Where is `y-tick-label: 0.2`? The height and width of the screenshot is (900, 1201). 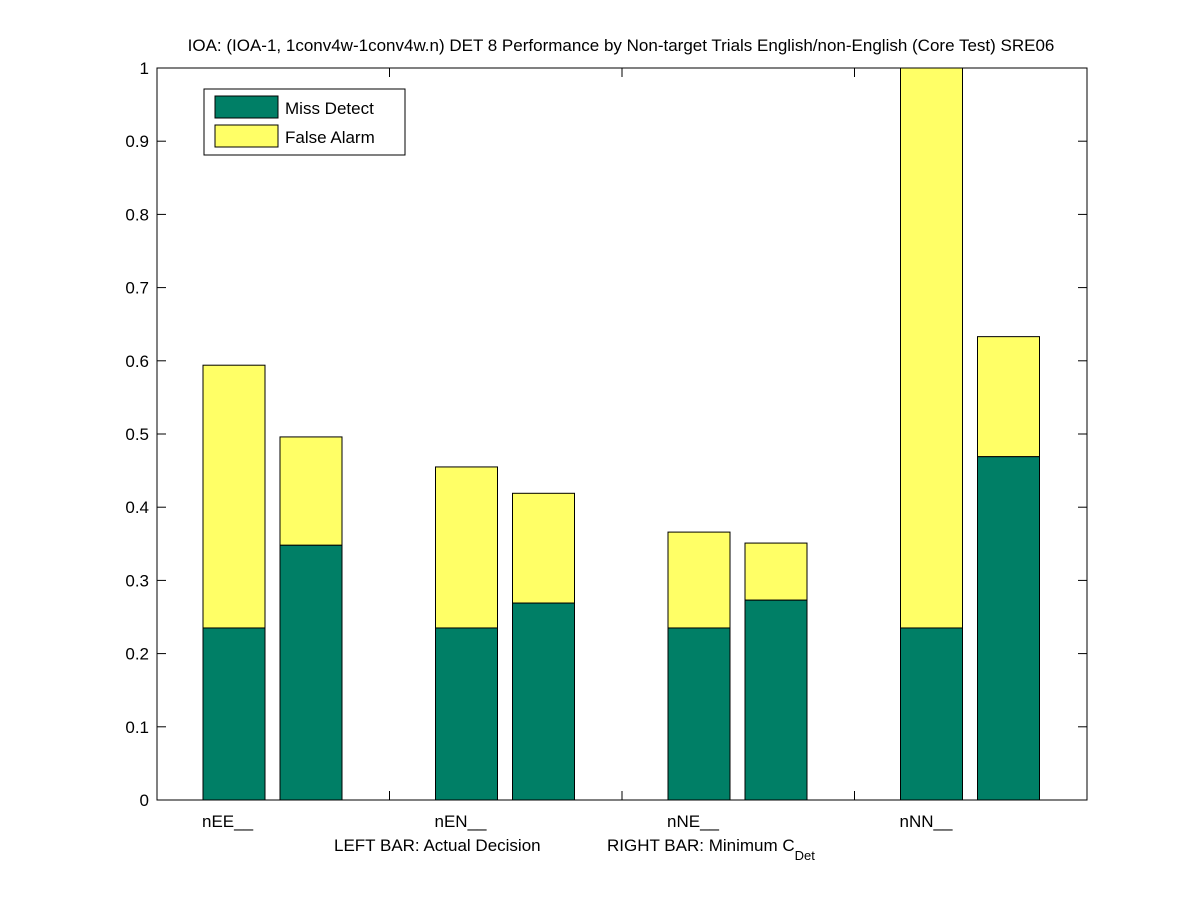
y-tick-label: 0.2 is located at coordinates (137, 654).